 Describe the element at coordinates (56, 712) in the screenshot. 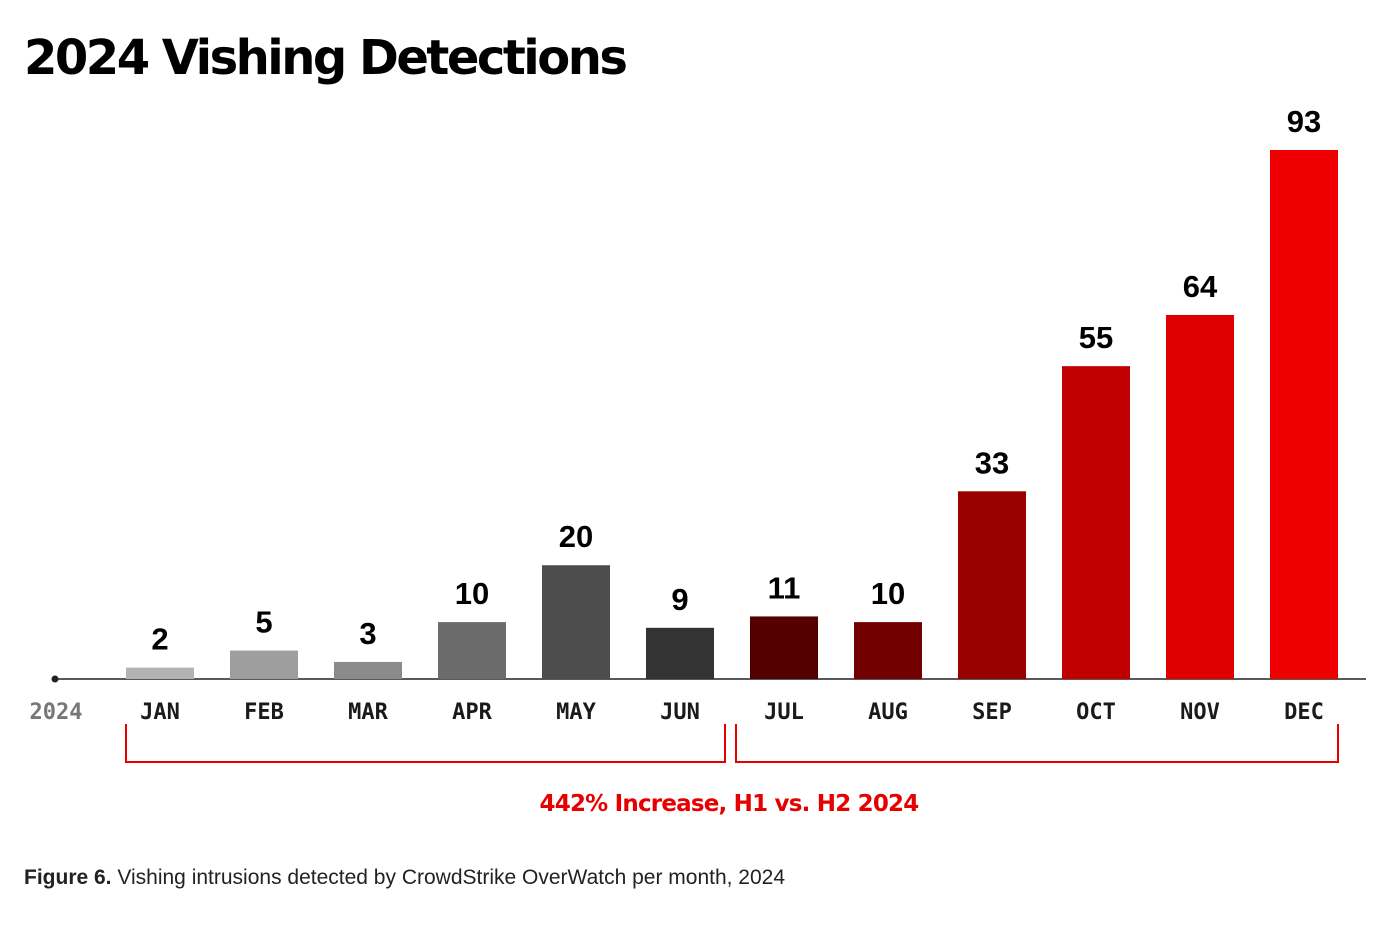

I see `year-label: 2024` at that location.